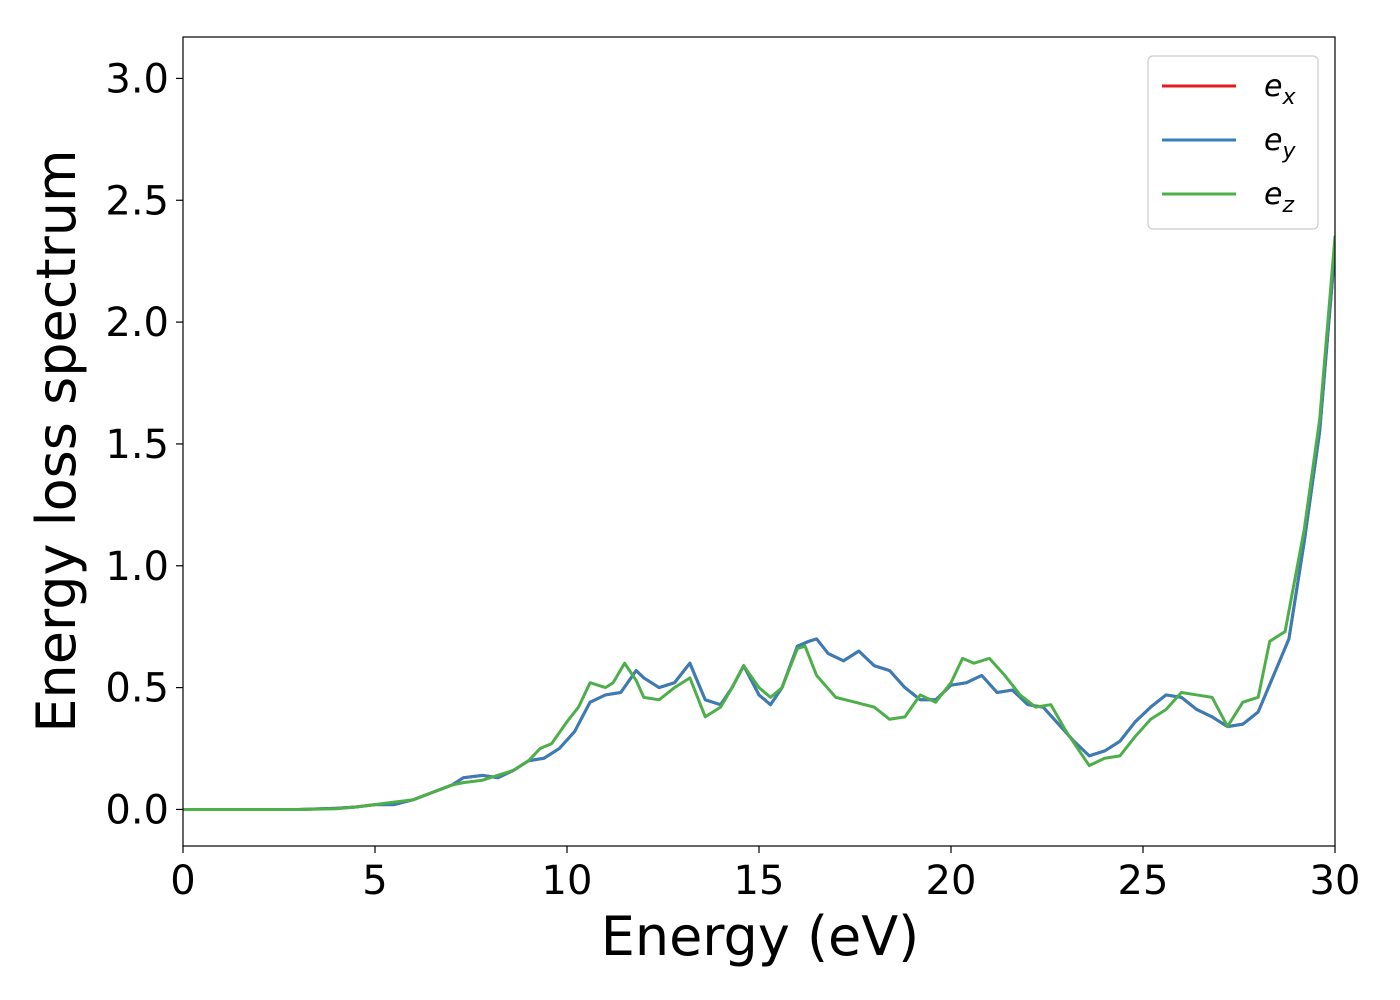  What do you see at coordinates (1335, 881) in the screenshot?
I see `x-tick-label: 30` at bounding box center [1335, 881].